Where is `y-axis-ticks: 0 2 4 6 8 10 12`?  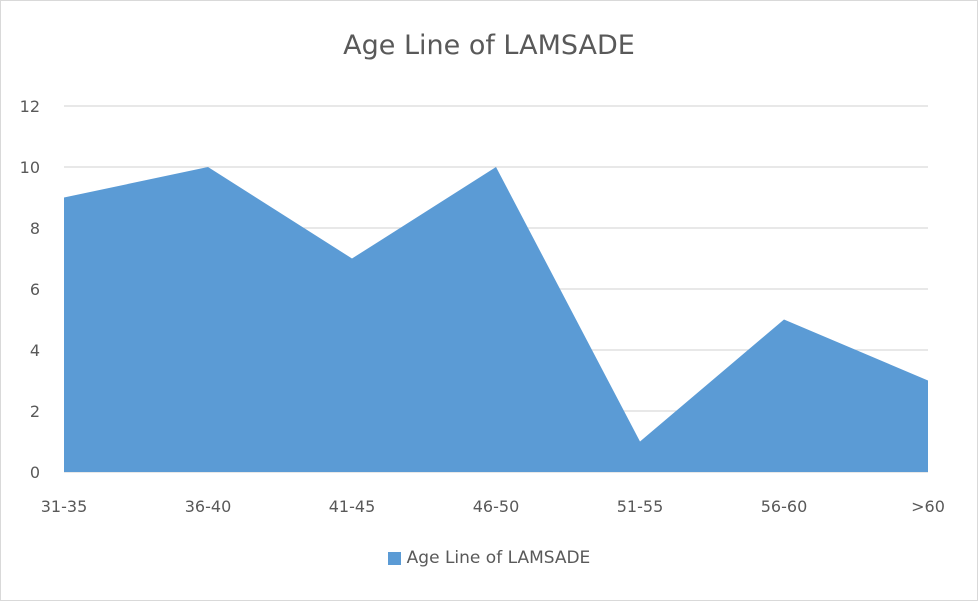
y-axis-ticks: 0 2 4 6 8 10 12 is located at coordinates (30, 289).